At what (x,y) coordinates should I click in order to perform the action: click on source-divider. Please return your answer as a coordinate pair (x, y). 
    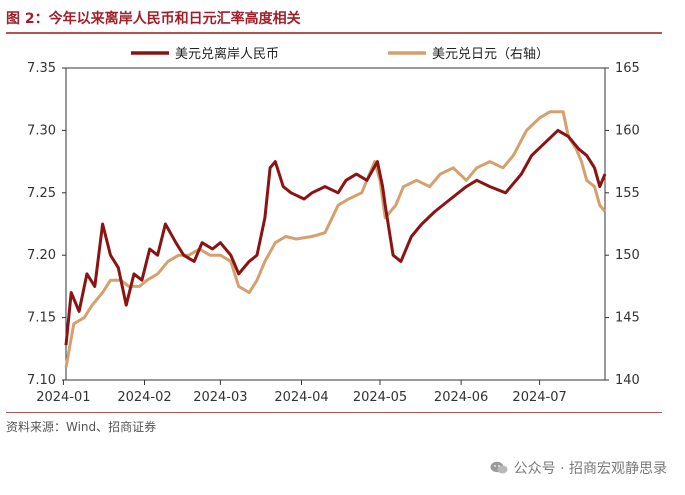
    Looking at the image, I should click on (334, 412).